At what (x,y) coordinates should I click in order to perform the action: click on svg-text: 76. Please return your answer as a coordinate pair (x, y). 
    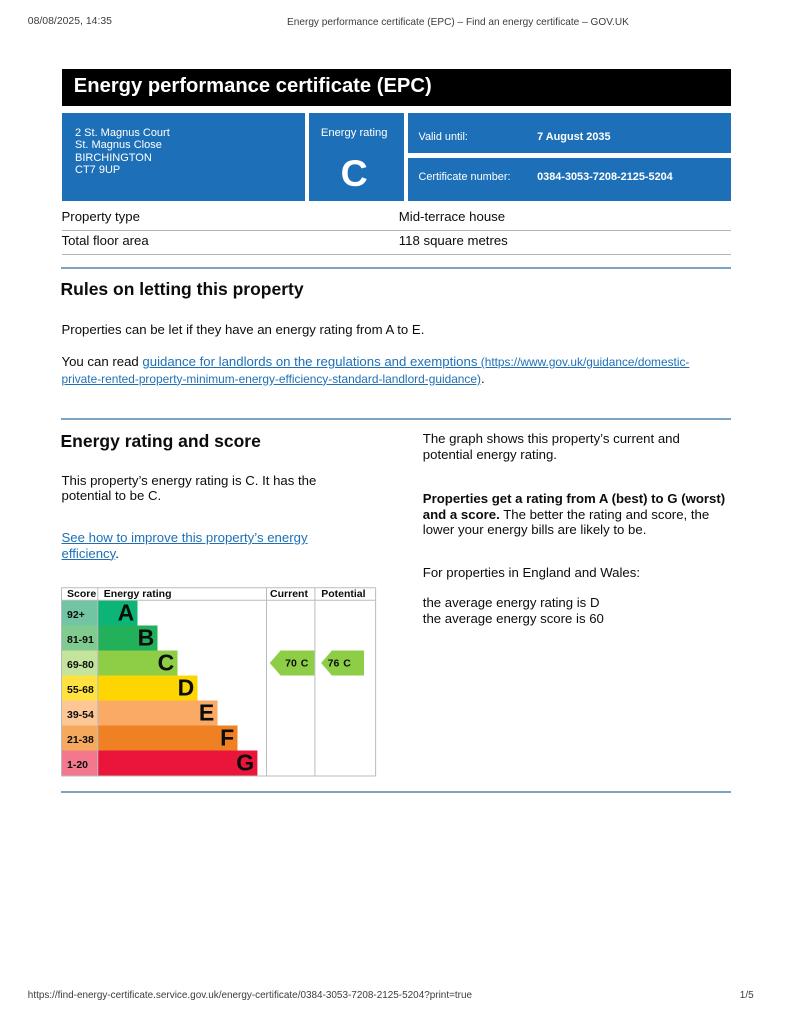
    Looking at the image, I should click on (334, 664).